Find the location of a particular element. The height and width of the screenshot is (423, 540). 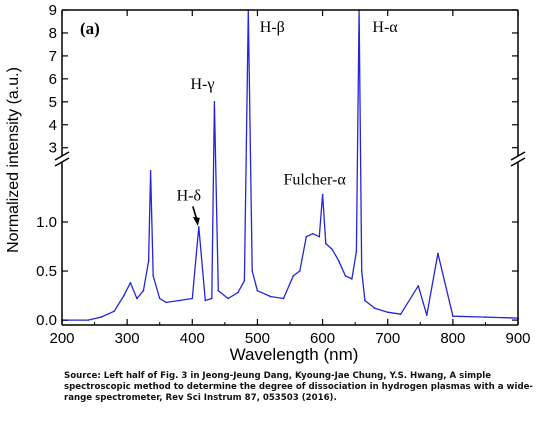

y-axis-label: Normalized intensity (a.u.) is located at coordinates (13, 160).